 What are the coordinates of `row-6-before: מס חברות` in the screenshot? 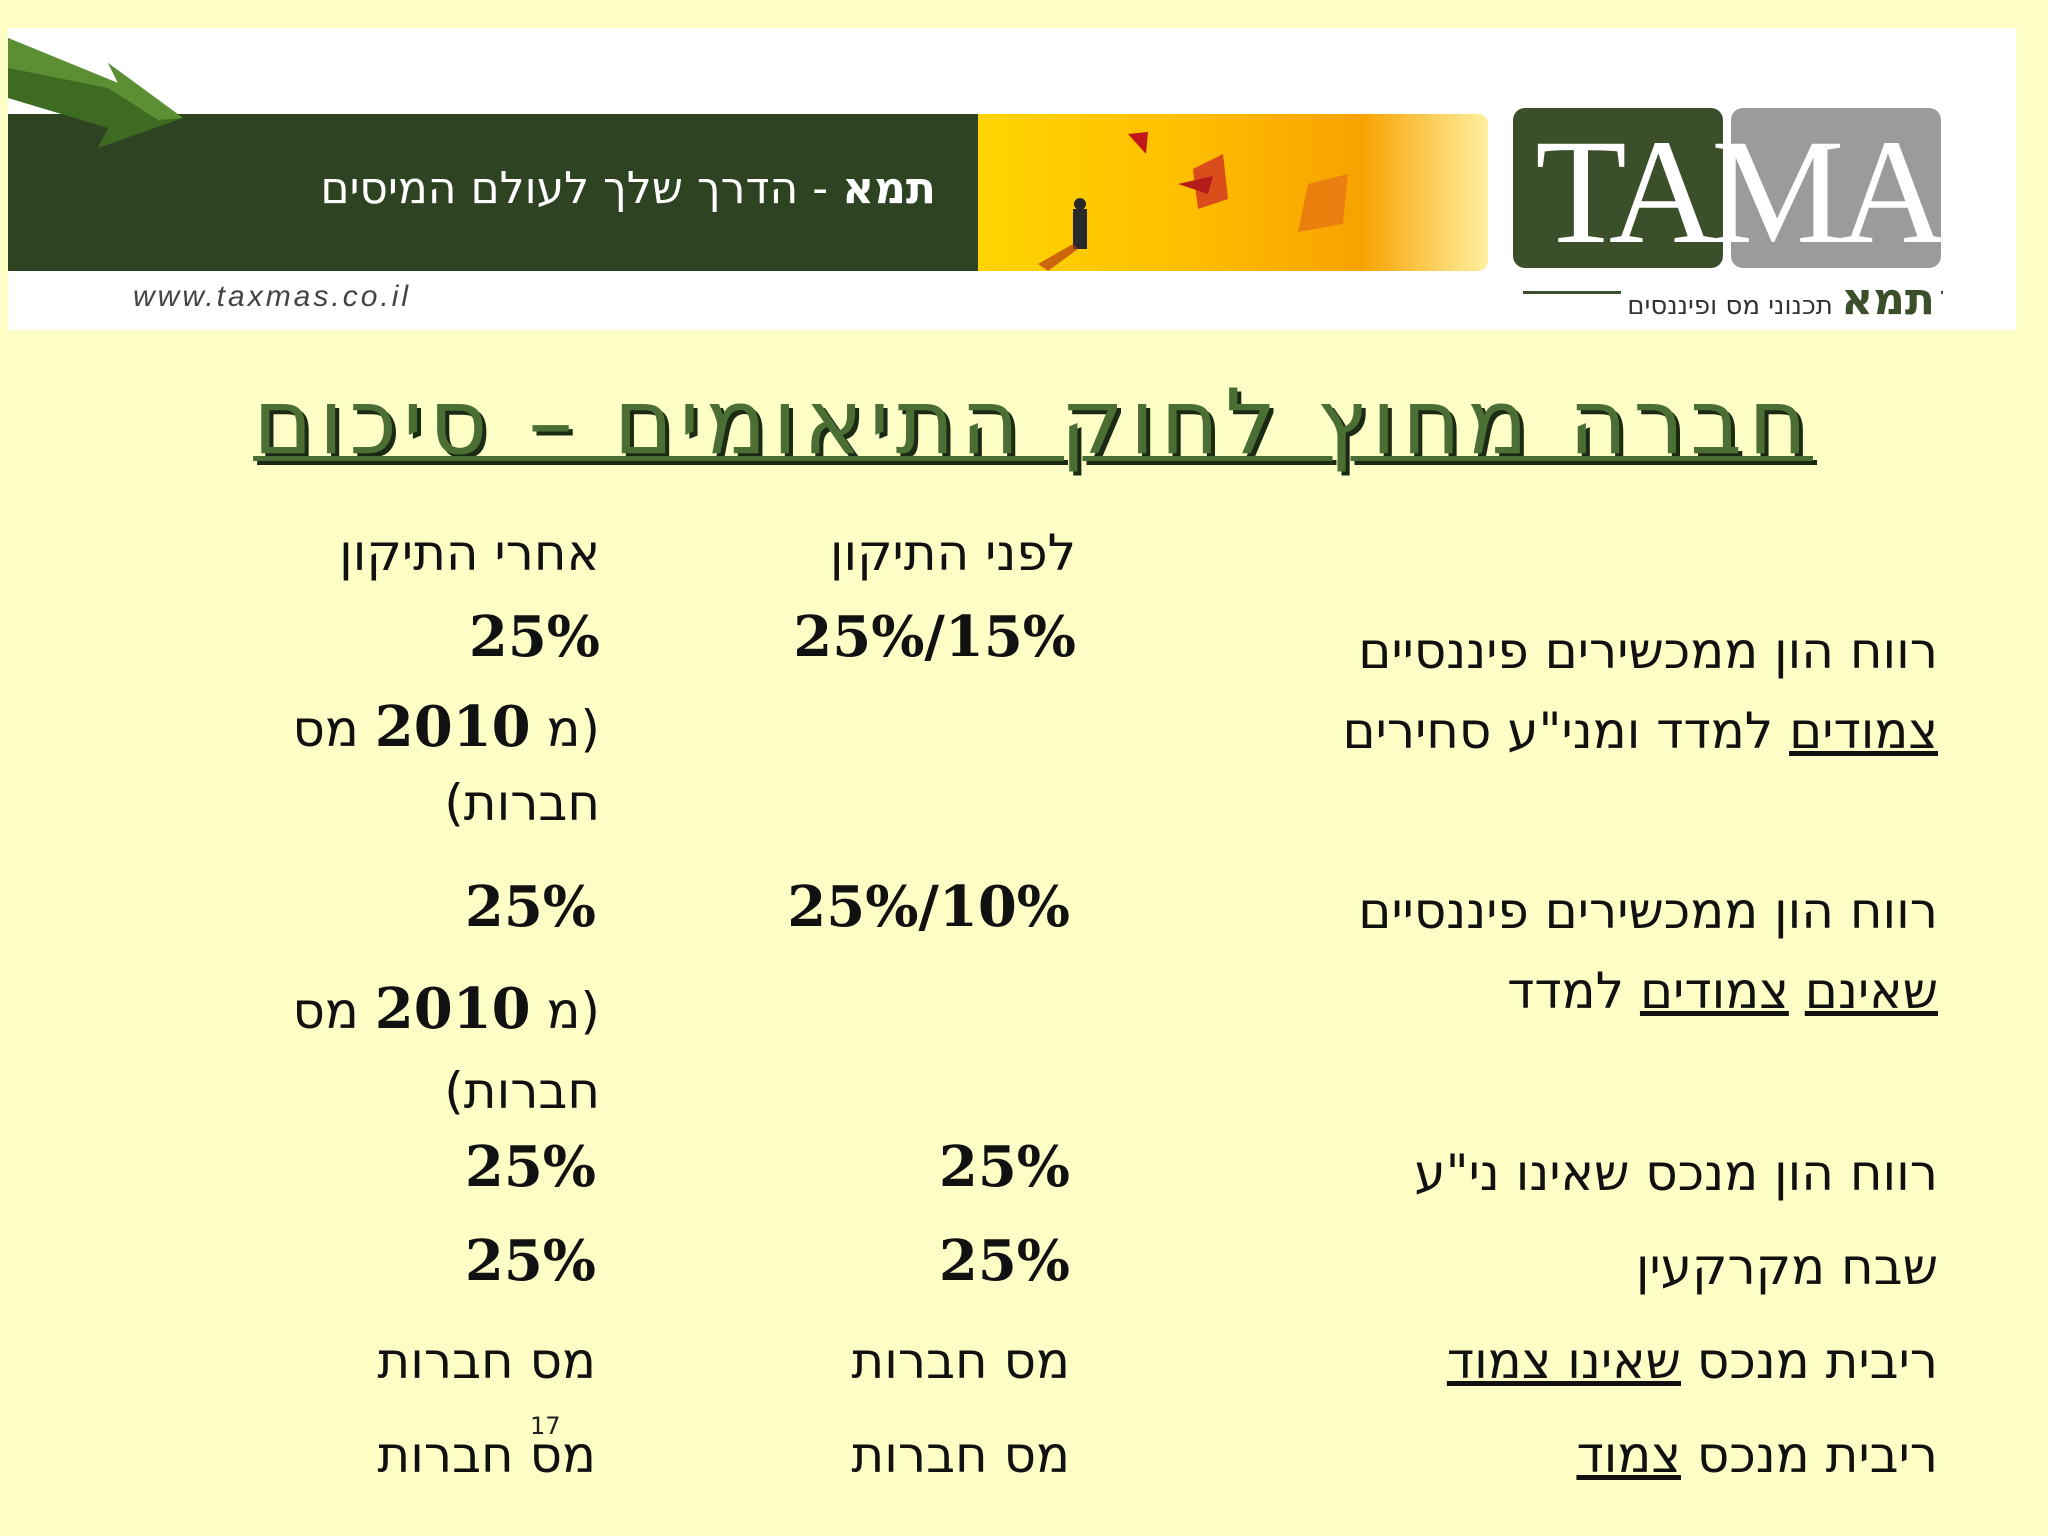 It's located at (960, 1455).